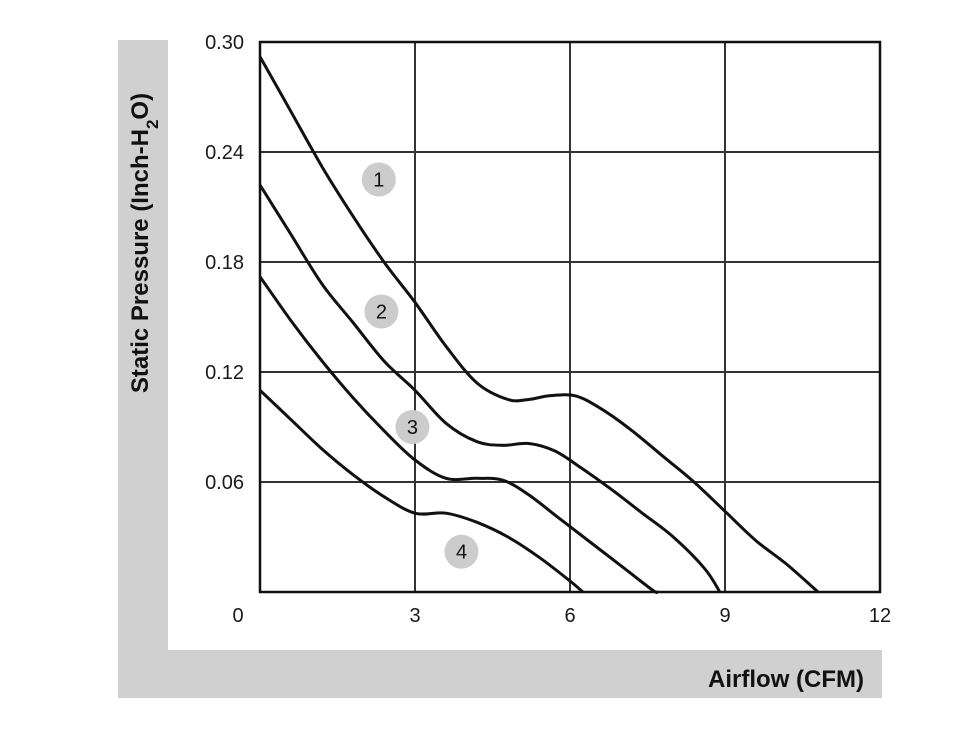 The image size is (980, 742). Describe the element at coordinates (224, 263) in the screenshot. I see `y-tick-label-0.18: 0.18` at that location.